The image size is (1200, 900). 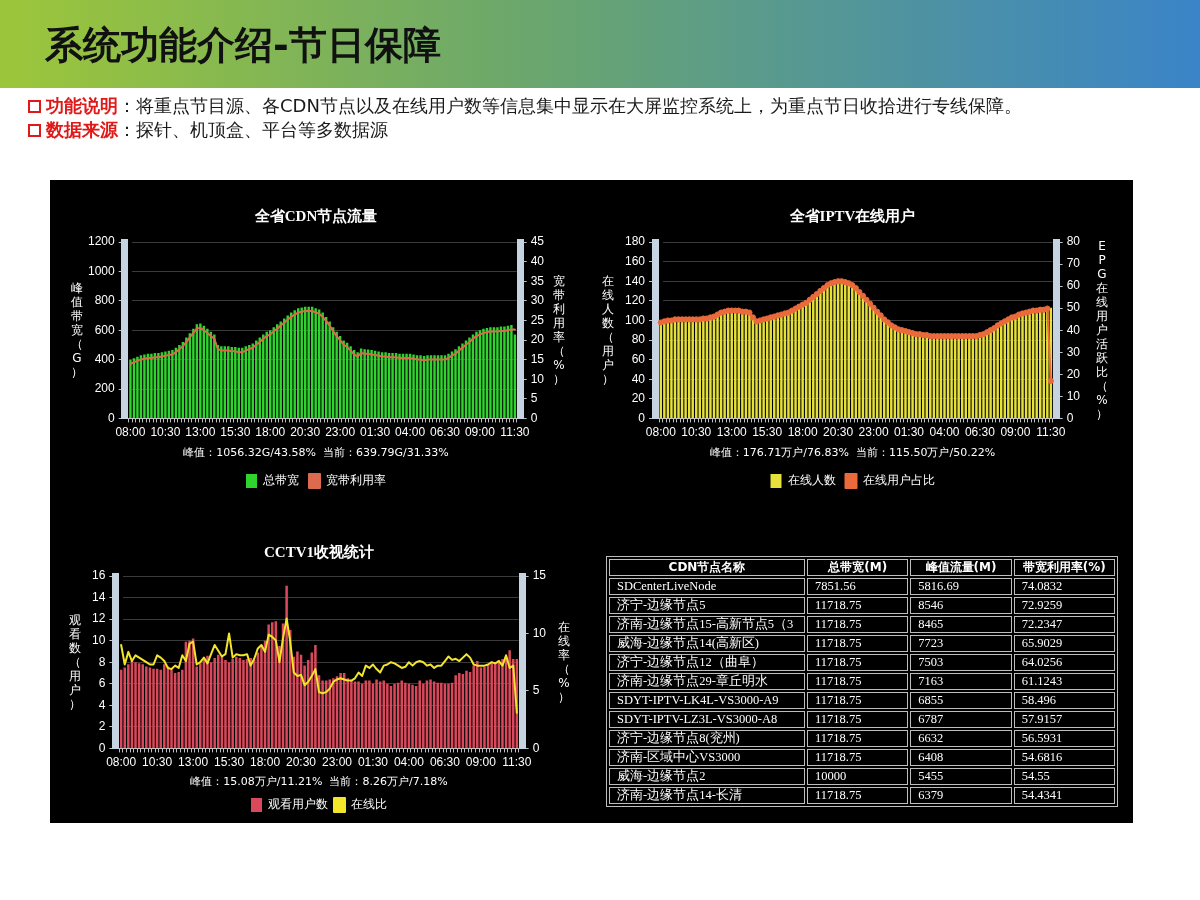 I want to click on data-label: 64.0256, so click(x=1064, y=662).